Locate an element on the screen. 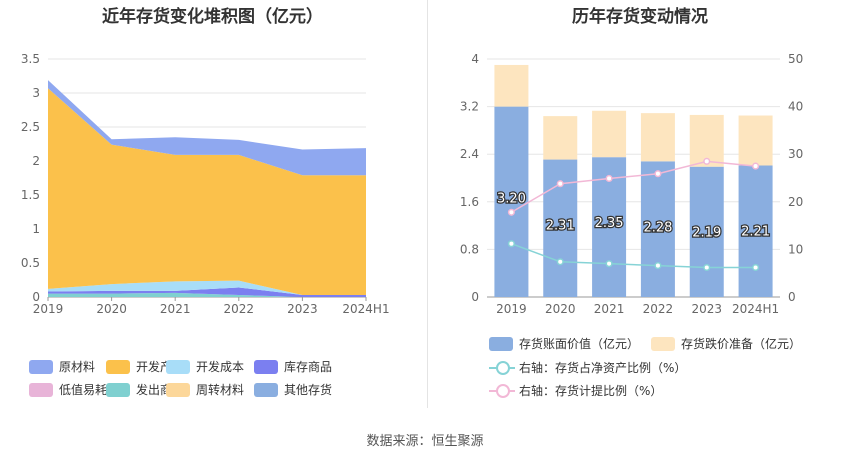  y-tick-label: 3 is located at coordinates (36, 93).